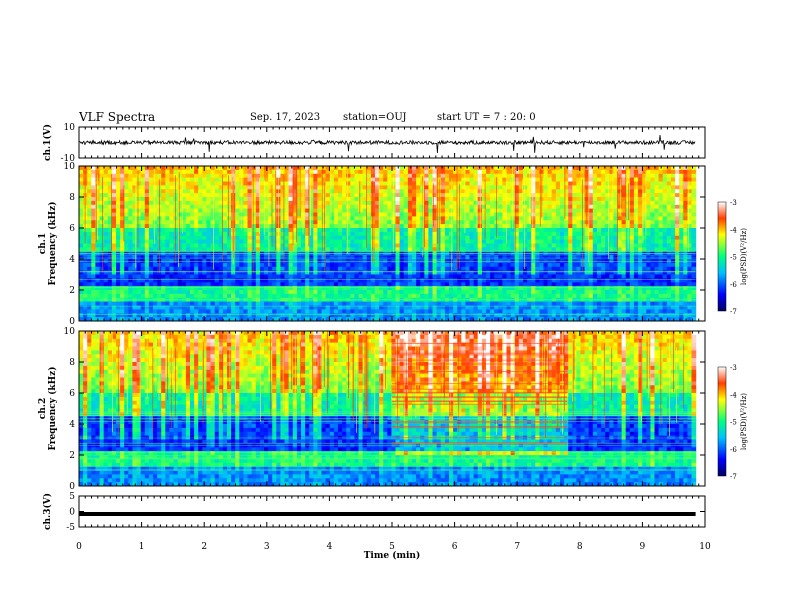  Describe the element at coordinates (70, 528) in the screenshot. I see `y-tick-label: -5` at that location.